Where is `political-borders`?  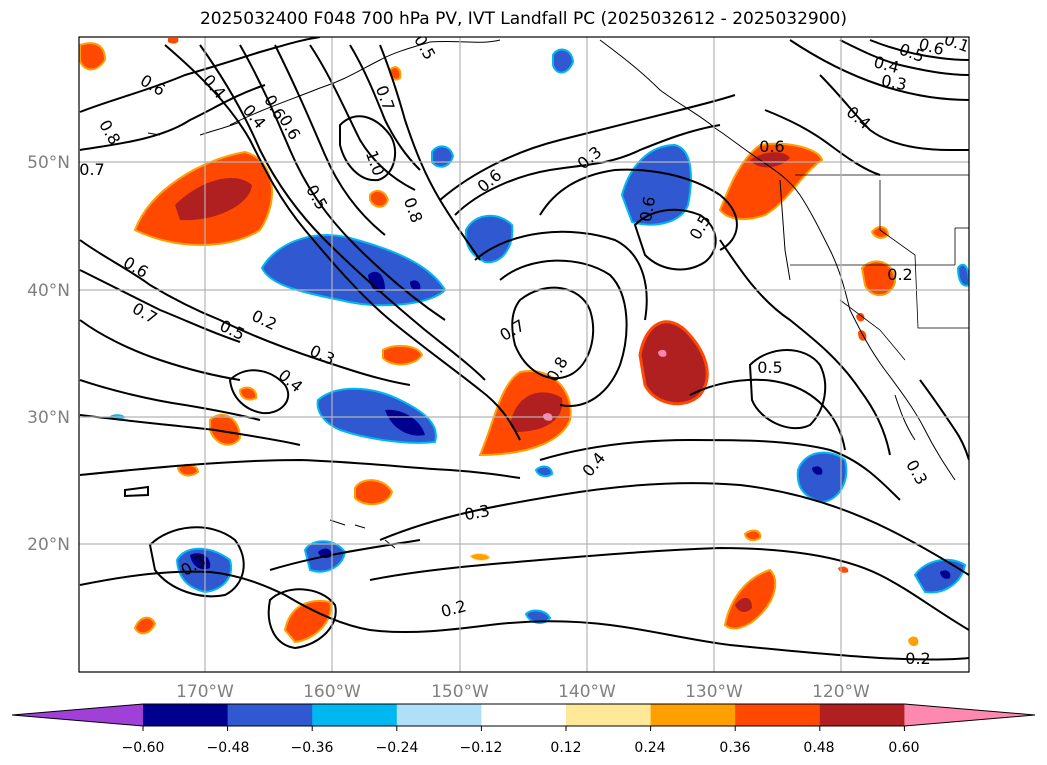
political-borders is located at coordinates (879, 267).